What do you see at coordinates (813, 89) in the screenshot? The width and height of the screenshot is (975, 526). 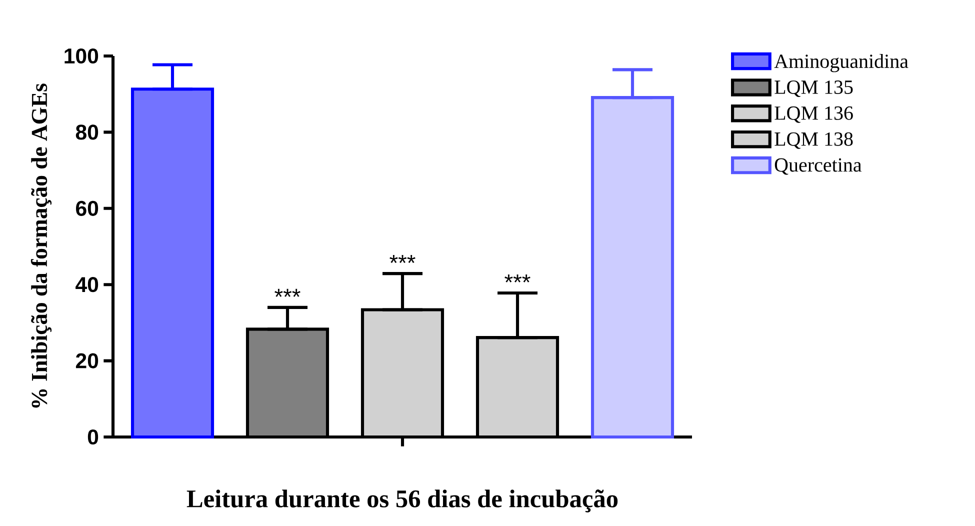 I see `legend-label: LQM 135` at bounding box center [813, 89].